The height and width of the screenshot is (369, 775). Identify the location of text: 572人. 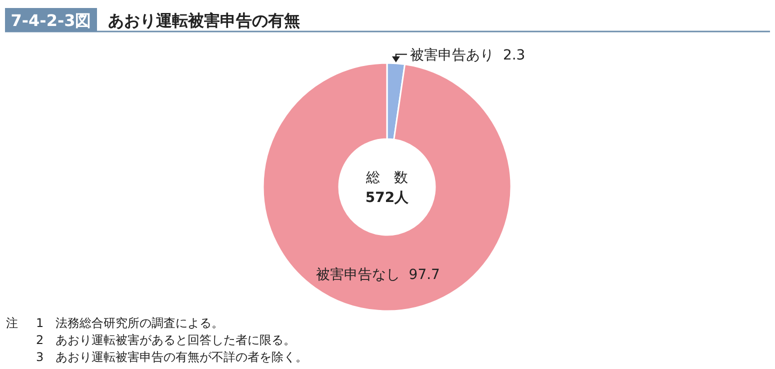
(387, 198).